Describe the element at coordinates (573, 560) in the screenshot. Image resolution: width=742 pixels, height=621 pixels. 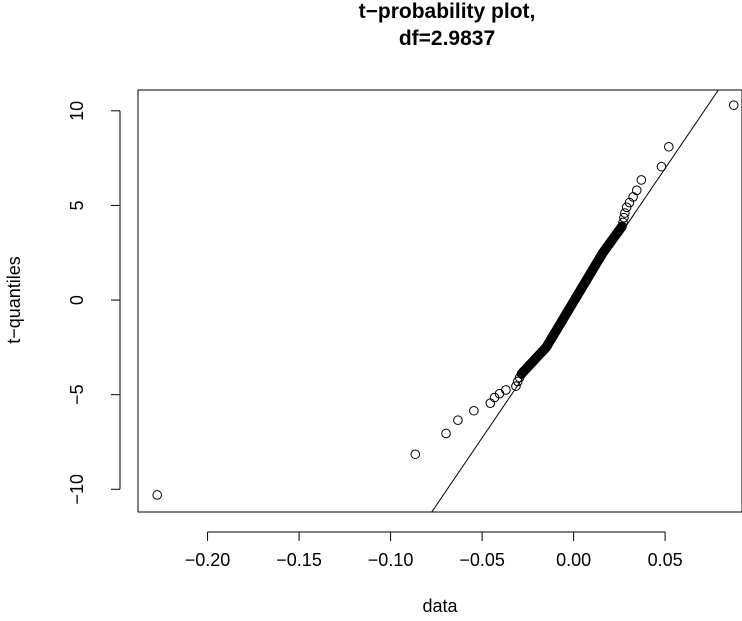
I see `x-tick-label: 0.00` at that location.